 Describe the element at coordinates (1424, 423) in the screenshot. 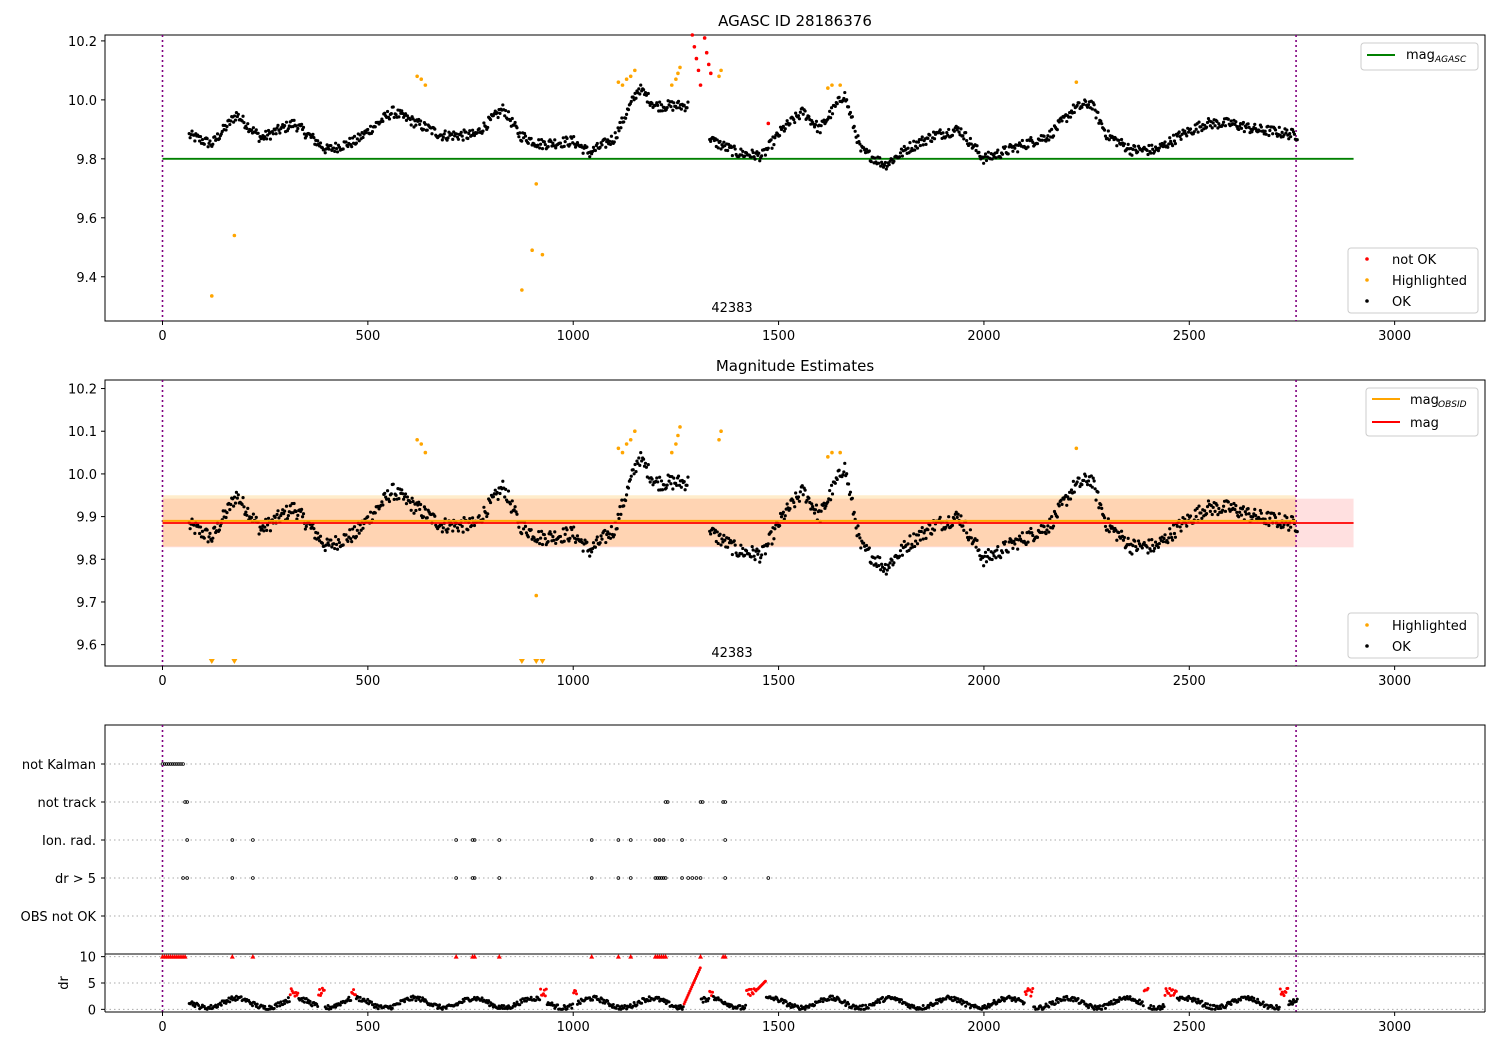

I see `legend-line-label: mag` at that location.